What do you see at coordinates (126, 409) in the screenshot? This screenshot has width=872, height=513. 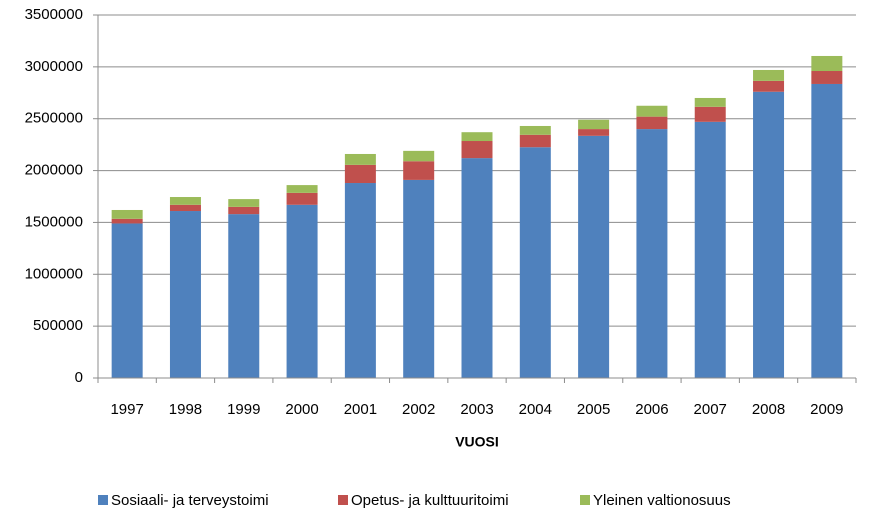 I see `x-tick-label: 1997` at bounding box center [126, 409].